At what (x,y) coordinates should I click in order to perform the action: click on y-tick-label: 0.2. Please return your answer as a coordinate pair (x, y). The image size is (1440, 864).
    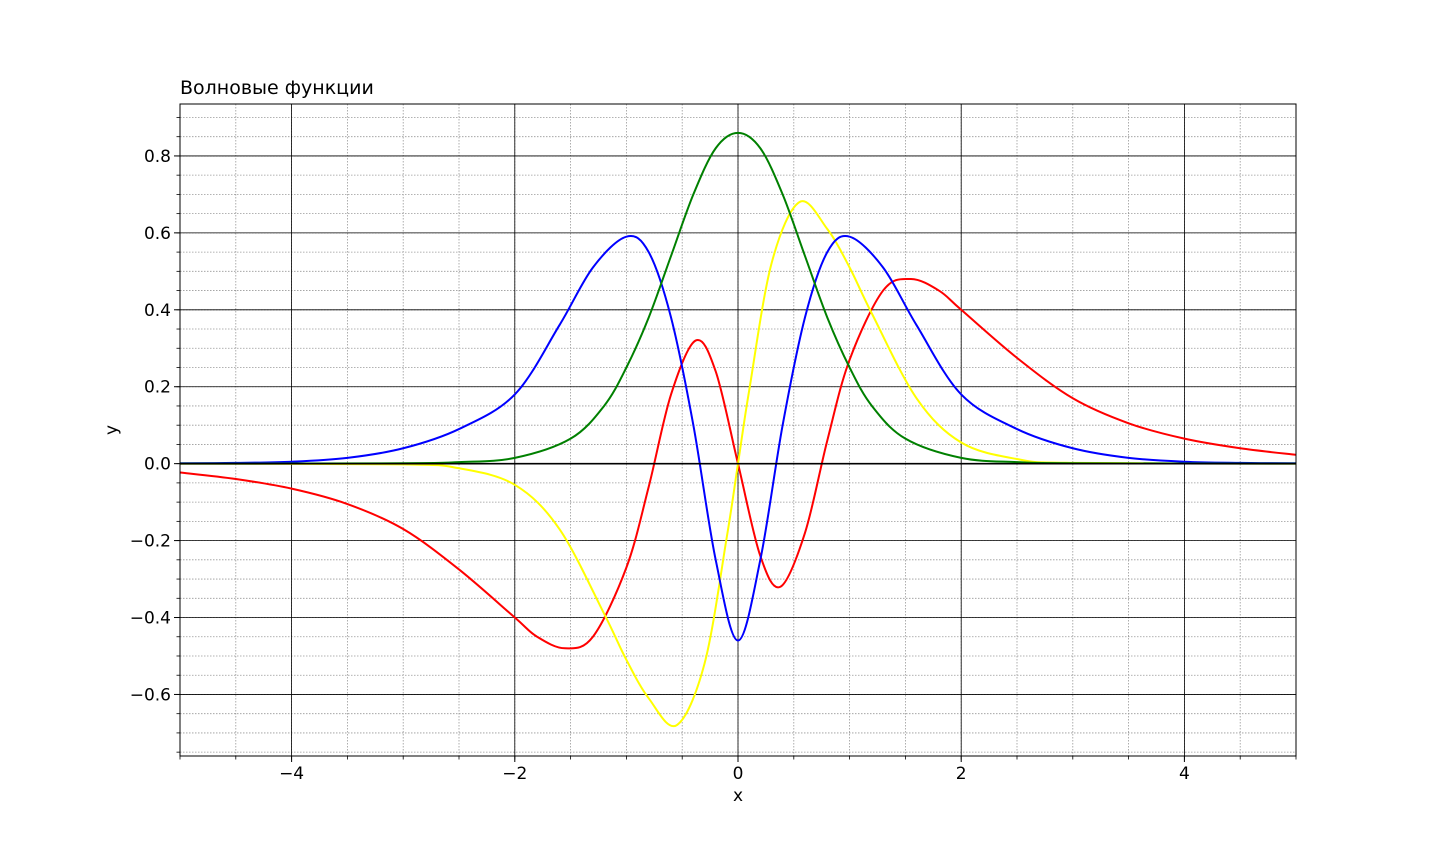
    Looking at the image, I should click on (157, 388).